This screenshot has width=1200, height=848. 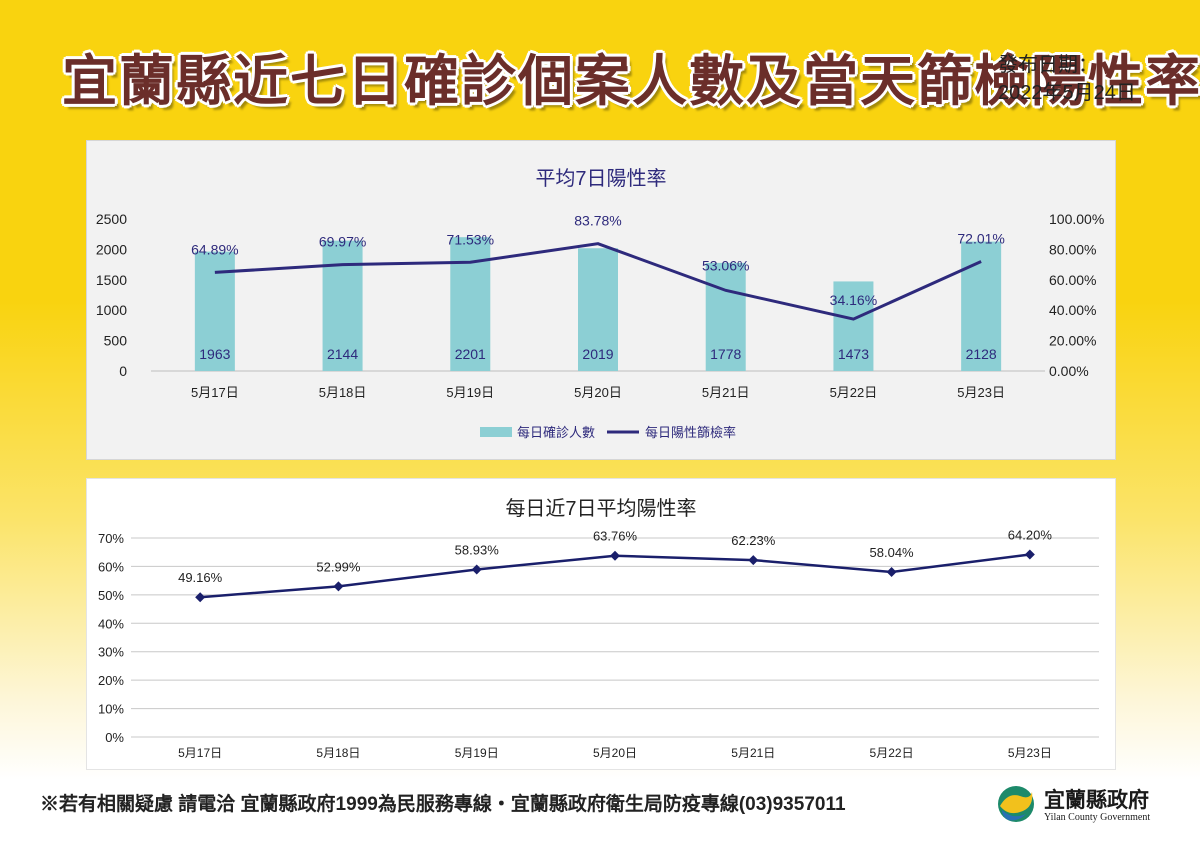 I want to click on line-positivity-rate, so click(x=598, y=281).